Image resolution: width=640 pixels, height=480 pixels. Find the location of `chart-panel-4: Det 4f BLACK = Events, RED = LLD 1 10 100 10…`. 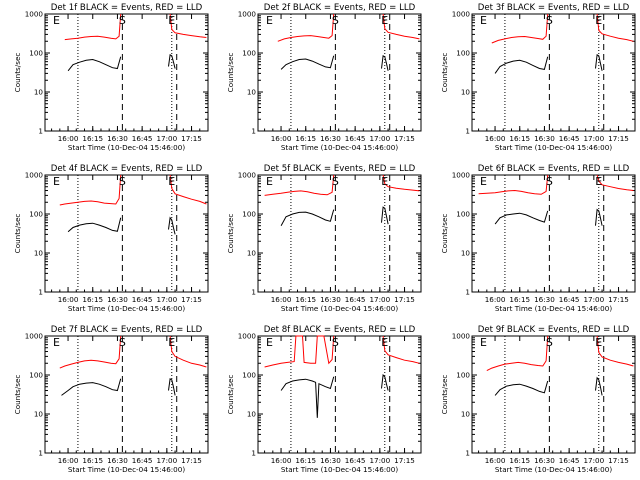

chart-panel-4: Det 4f BLACK = Events, RED = LLD 1 10 100 10… is located at coordinates (111, 238).